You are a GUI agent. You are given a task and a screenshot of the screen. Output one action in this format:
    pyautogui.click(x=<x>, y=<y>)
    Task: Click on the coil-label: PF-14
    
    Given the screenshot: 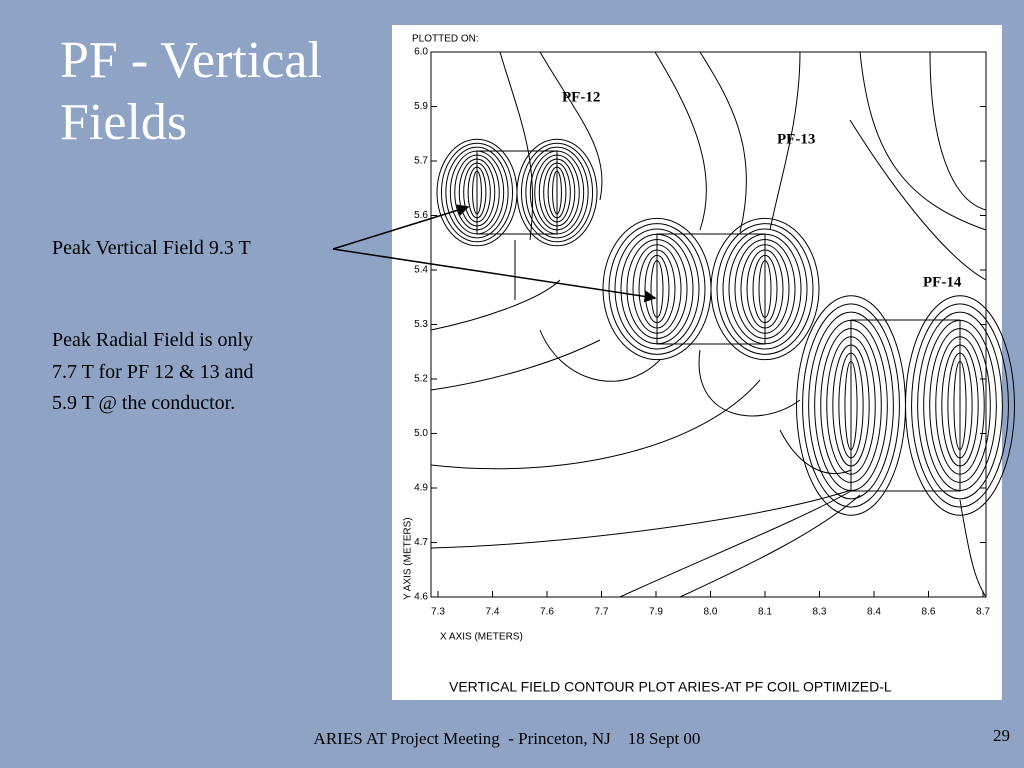 What is the action you would take?
    pyautogui.click(x=942, y=282)
    